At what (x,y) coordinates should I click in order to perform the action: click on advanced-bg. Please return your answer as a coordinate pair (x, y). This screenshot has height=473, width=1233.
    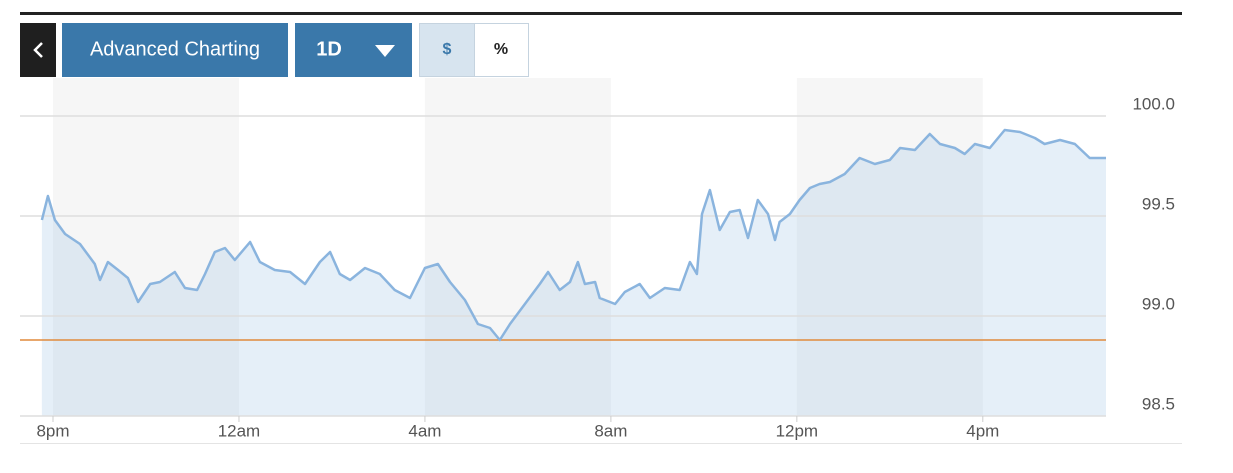
    Looking at the image, I should click on (175, 50).